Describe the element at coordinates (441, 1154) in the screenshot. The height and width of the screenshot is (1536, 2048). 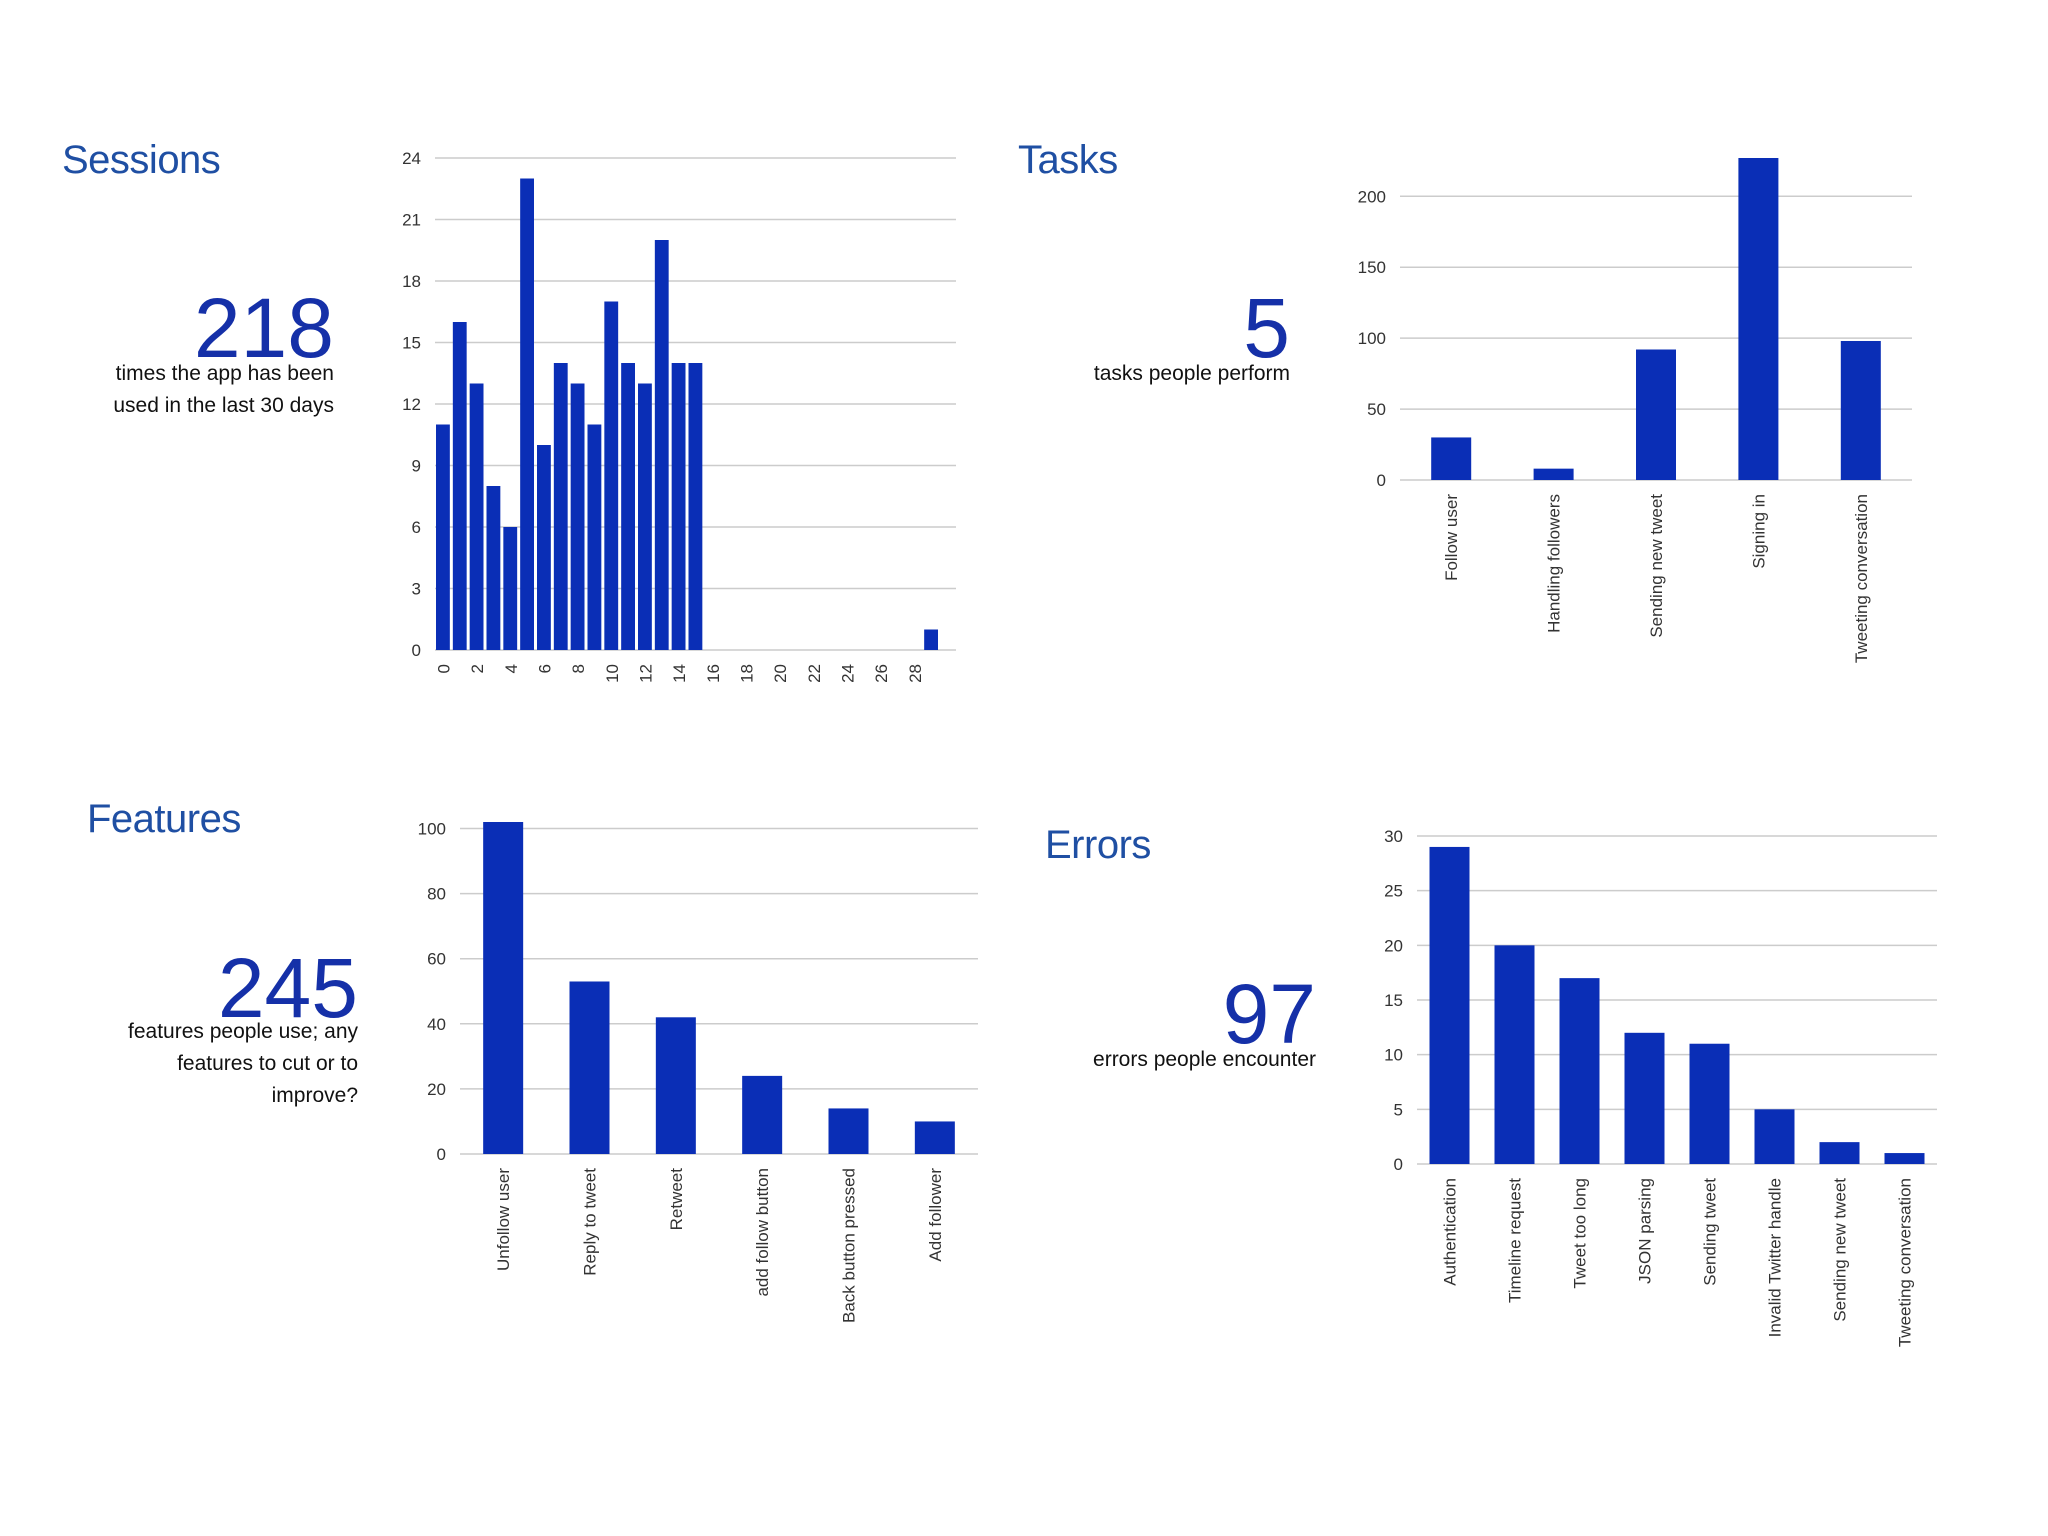
I see `features-ytick-label: 0` at that location.